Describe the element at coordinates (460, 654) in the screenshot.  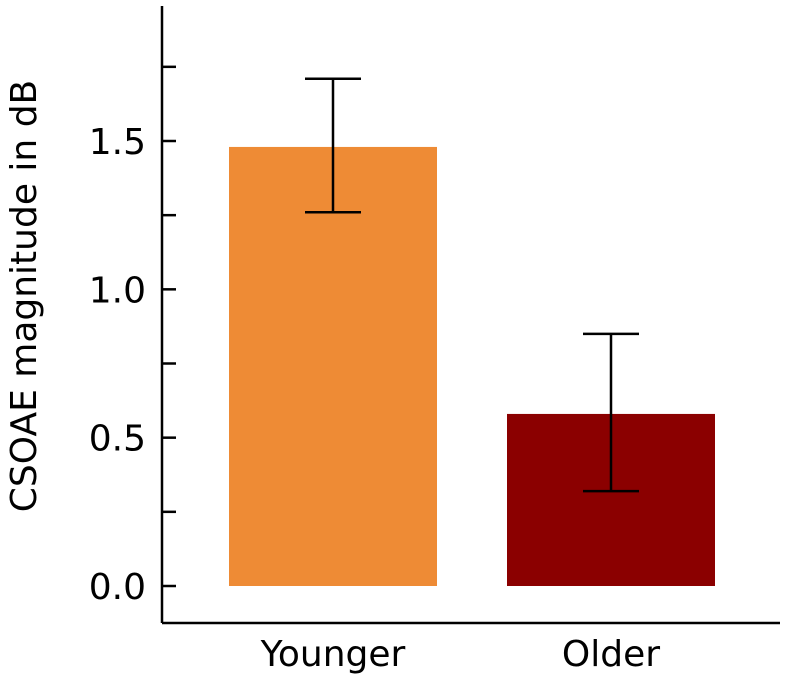
I see `x-tick-labels-group: Younger Older` at that location.